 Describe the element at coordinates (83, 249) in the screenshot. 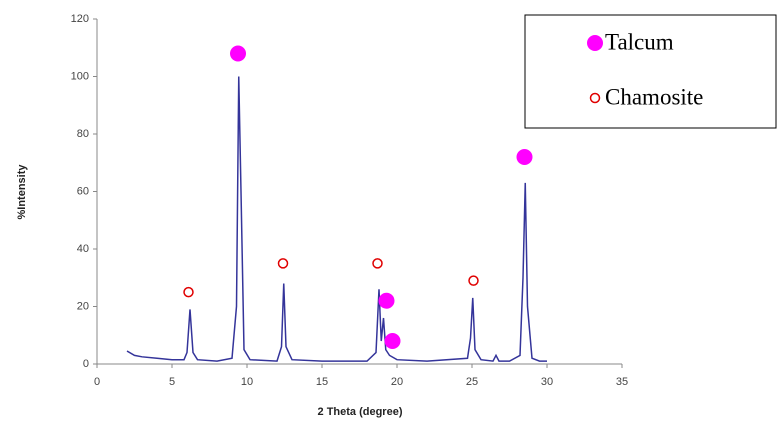

I see `y-tick-label: 40` at that location.